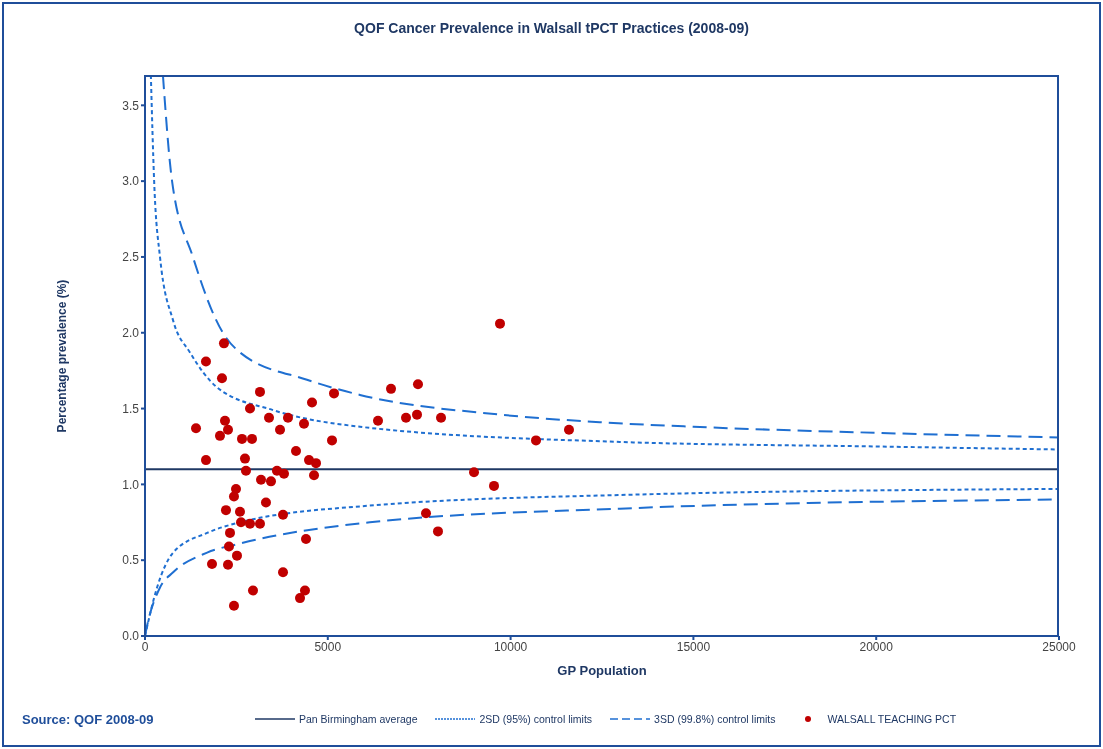  What do you see at coordinates (510, 646) in the screenshot?
I see `x-tick-label: 10000` at bounding box center [510, 646].